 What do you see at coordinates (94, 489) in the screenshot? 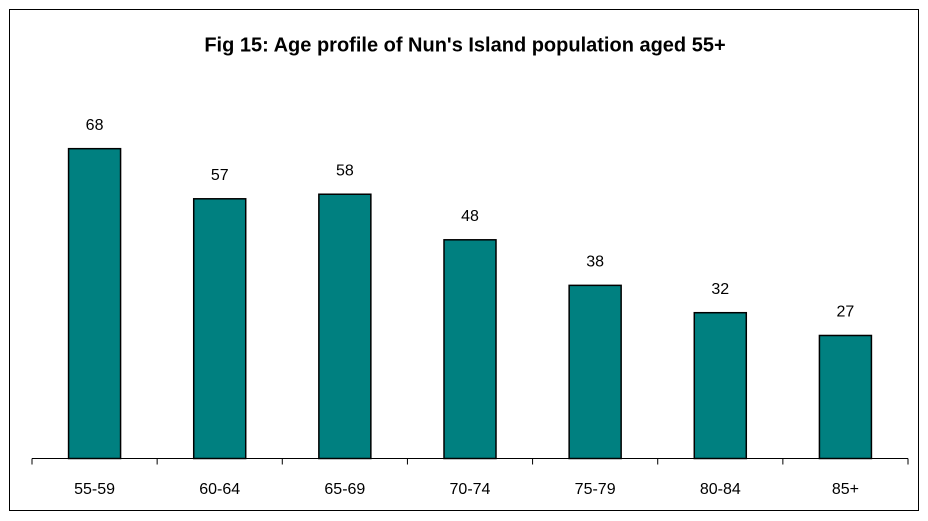
I see `x-tick-label: 55-59` at bounding box center [94, 489].